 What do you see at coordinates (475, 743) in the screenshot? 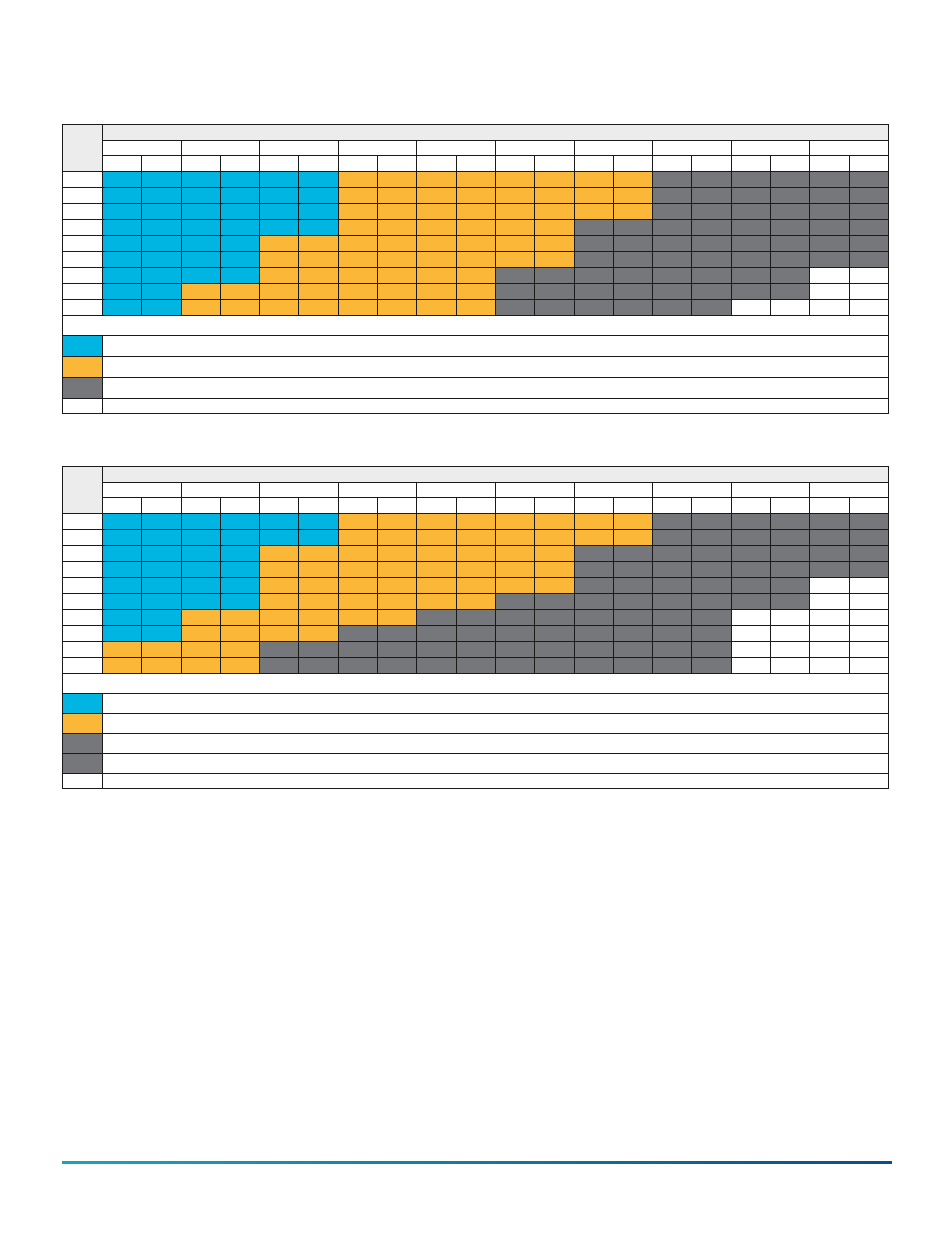
I see `legend-row` at bounding box center [475, 743].